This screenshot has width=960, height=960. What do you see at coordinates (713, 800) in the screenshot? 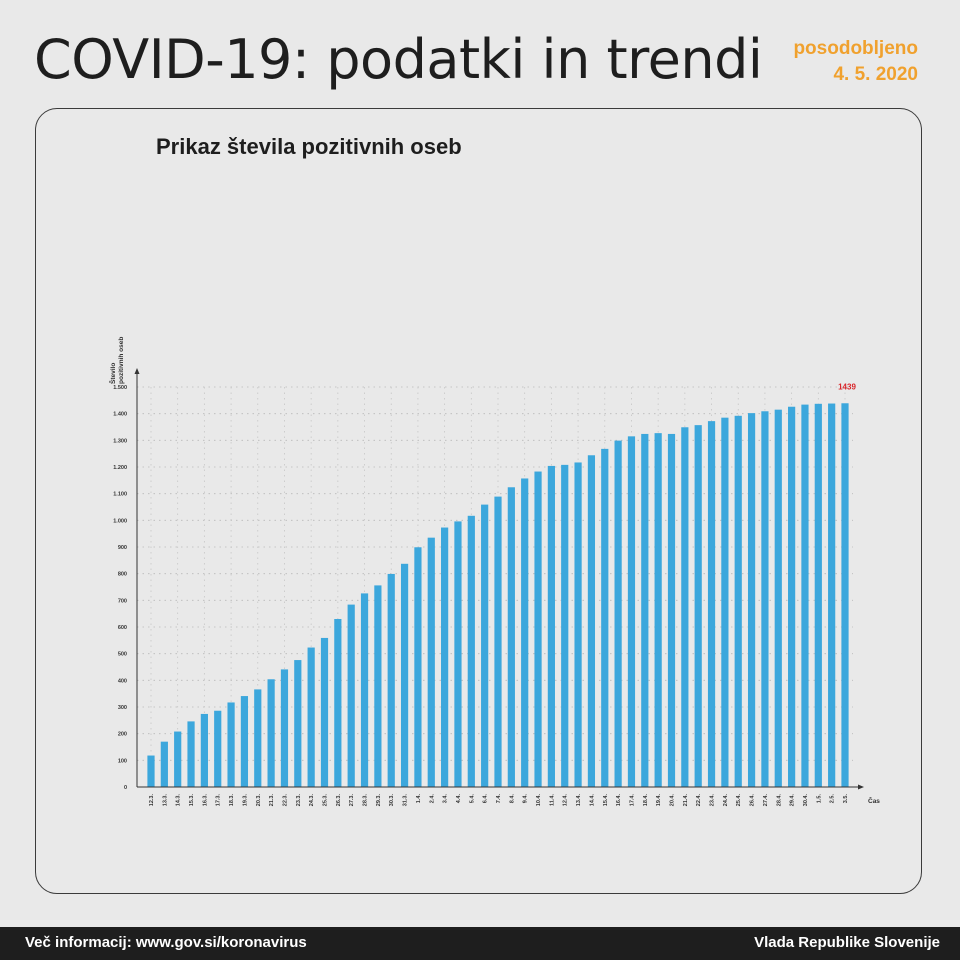
I see `x-tick-label: 23.4.` at bounding box center [713, 800].